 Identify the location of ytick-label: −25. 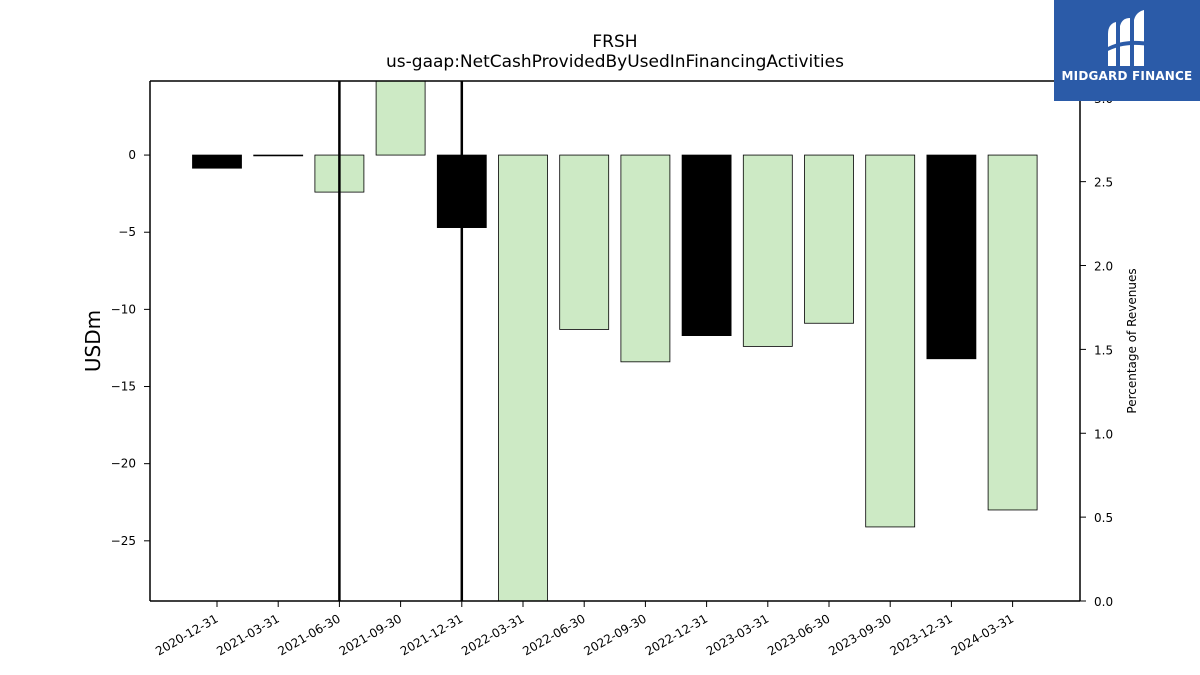
(123, 541).